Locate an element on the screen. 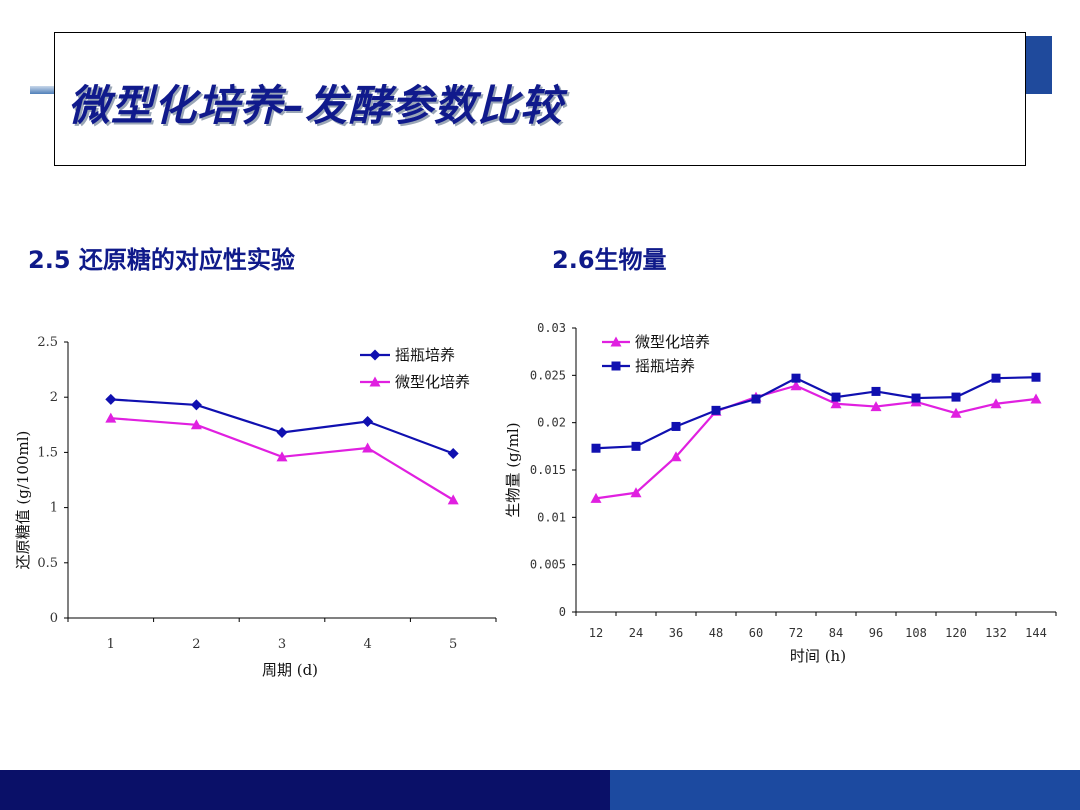  slide-title: 微型化培养–发酵参数比较 is located at coordinates (316, 105).